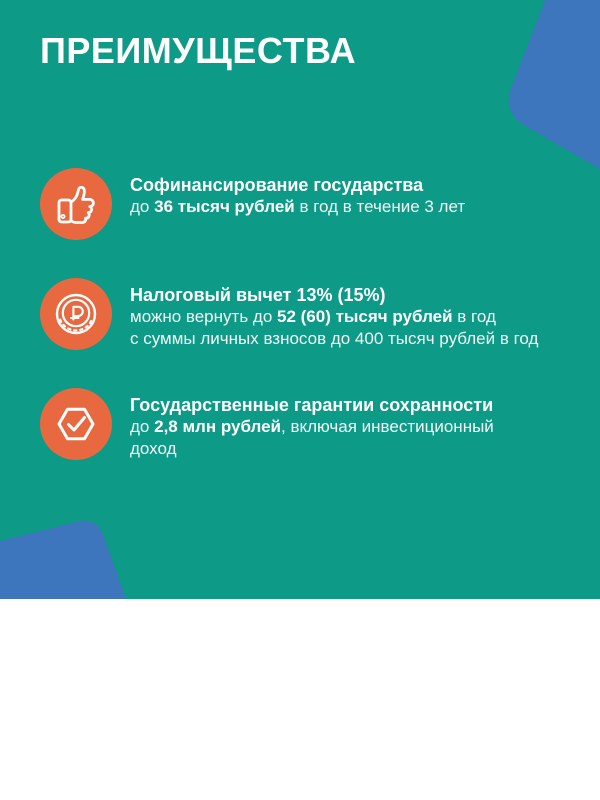 This screenshot has width=600, height=800. What do you see at coordinates (76, 204) in the screenshot?
I see `thumbs-up-icon` at bounding box center [76, 204].